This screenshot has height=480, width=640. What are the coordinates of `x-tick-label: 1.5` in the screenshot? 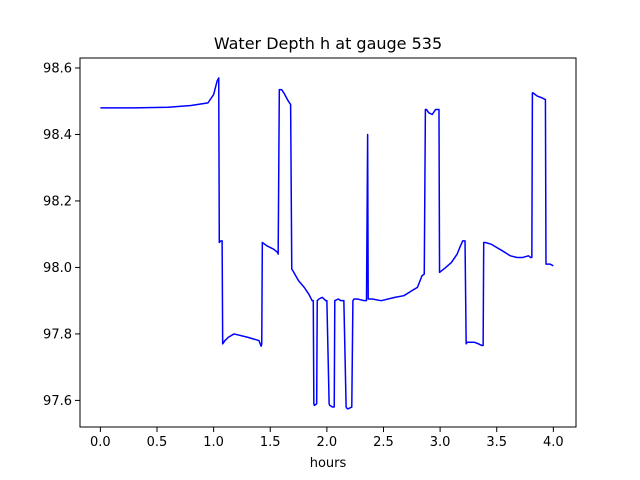 It's located at (270, 442).